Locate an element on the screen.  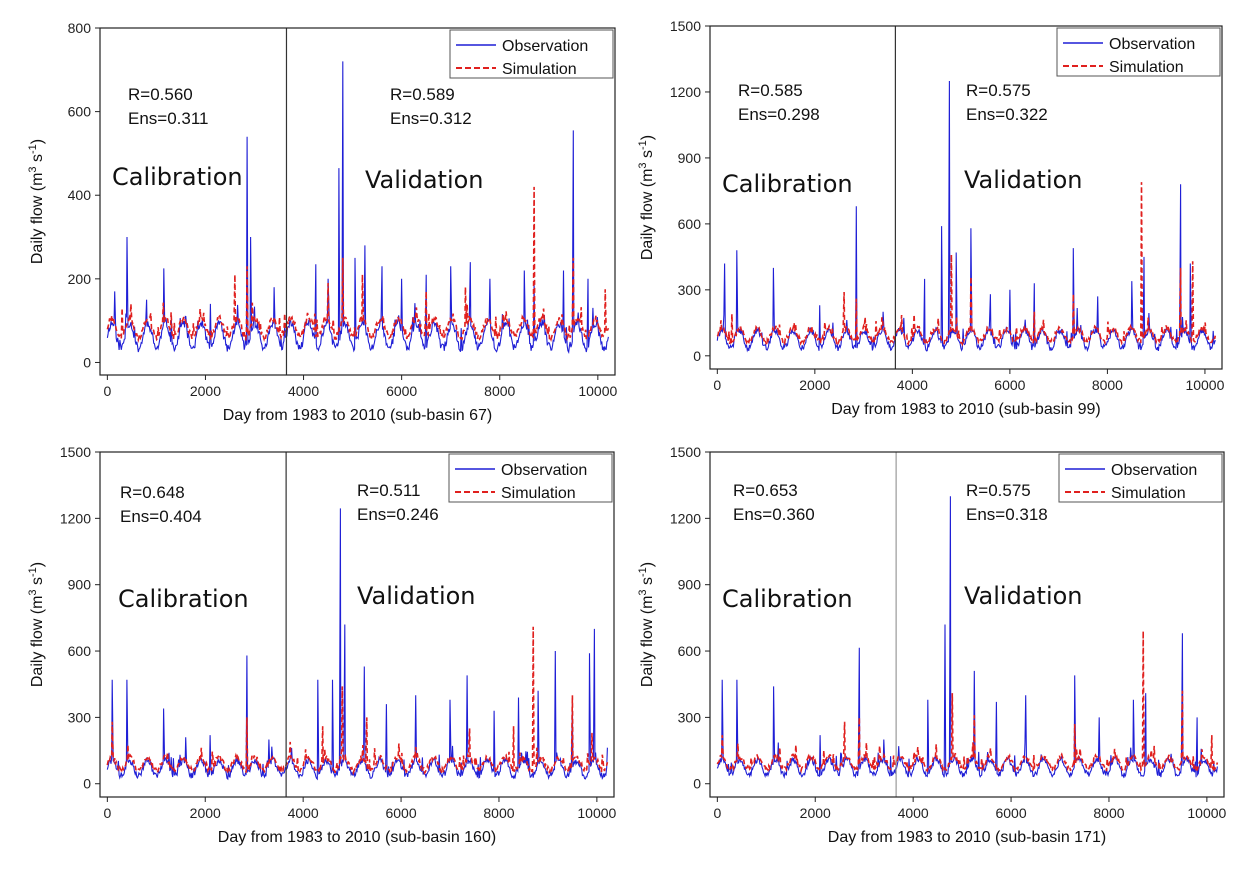
stat-ens-label: Ens=0.318 is located at coordinates (1007, 514).